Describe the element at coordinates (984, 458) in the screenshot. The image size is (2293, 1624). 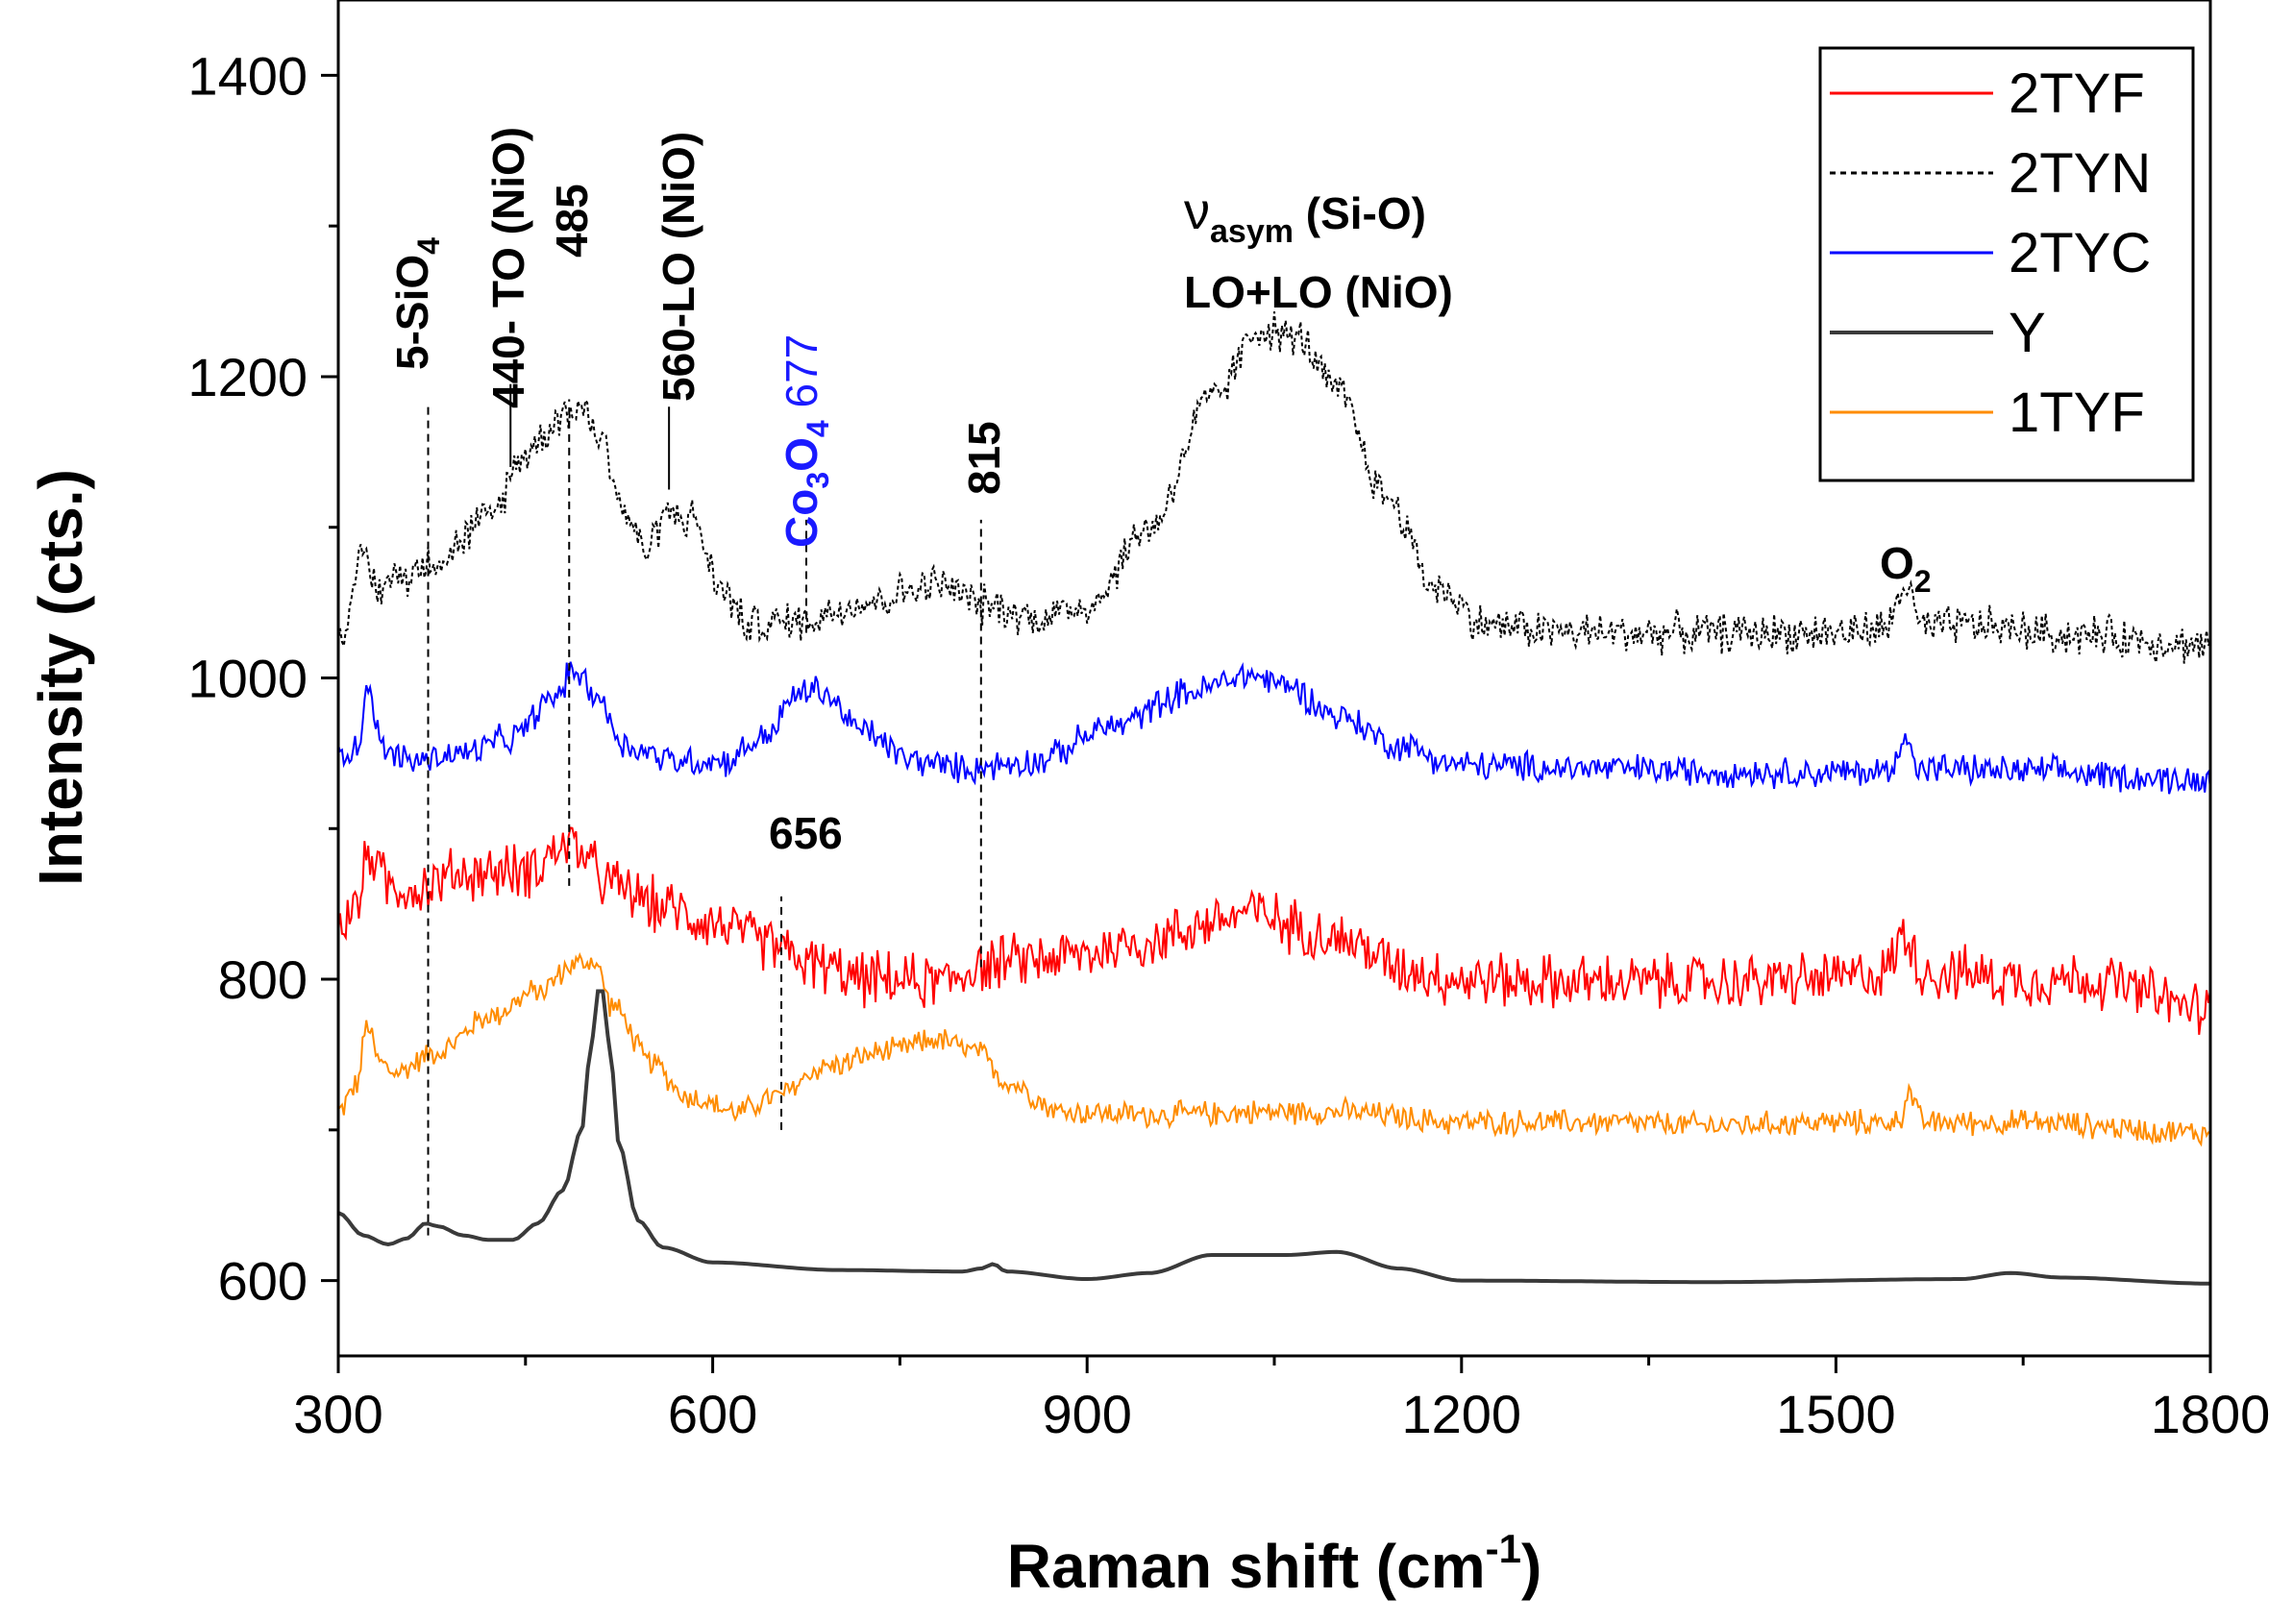
I see `annotation-815: 815` at that location.